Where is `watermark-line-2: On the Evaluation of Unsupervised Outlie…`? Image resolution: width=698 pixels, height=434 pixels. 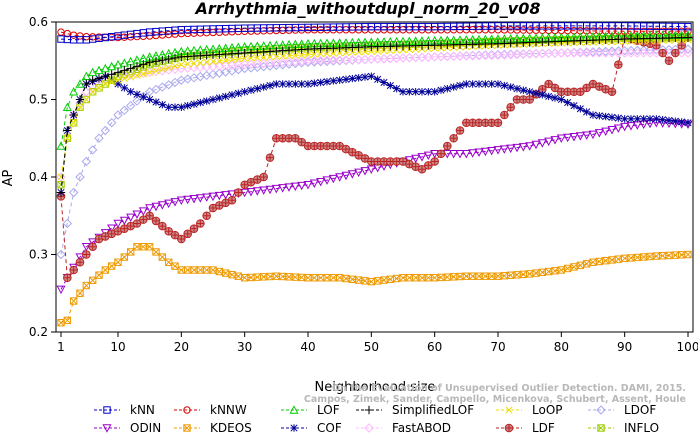
watermark-line-2: On the Evaluation of Unsupervised Outlie… is located at coordinates (509, 388).